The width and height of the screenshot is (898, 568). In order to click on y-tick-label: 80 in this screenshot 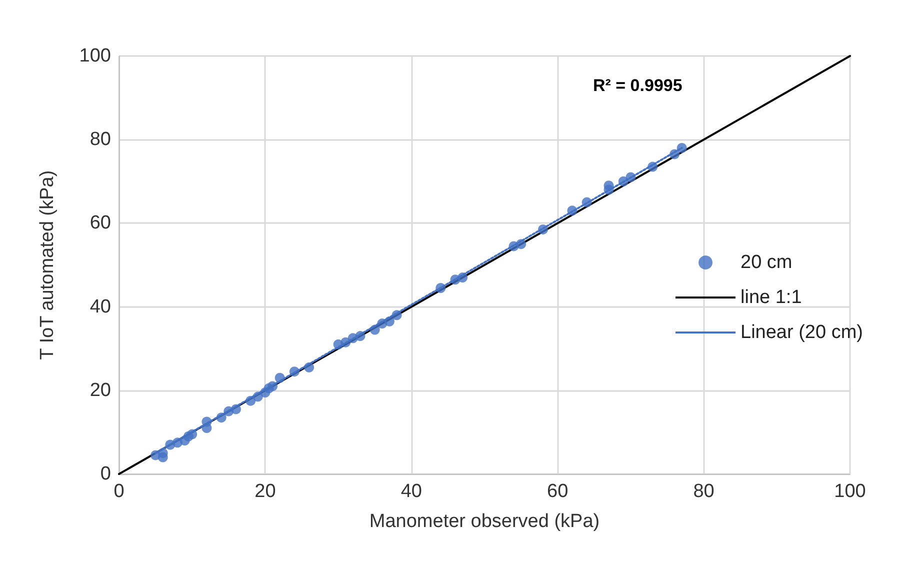, I will do `click(100, 139)`.